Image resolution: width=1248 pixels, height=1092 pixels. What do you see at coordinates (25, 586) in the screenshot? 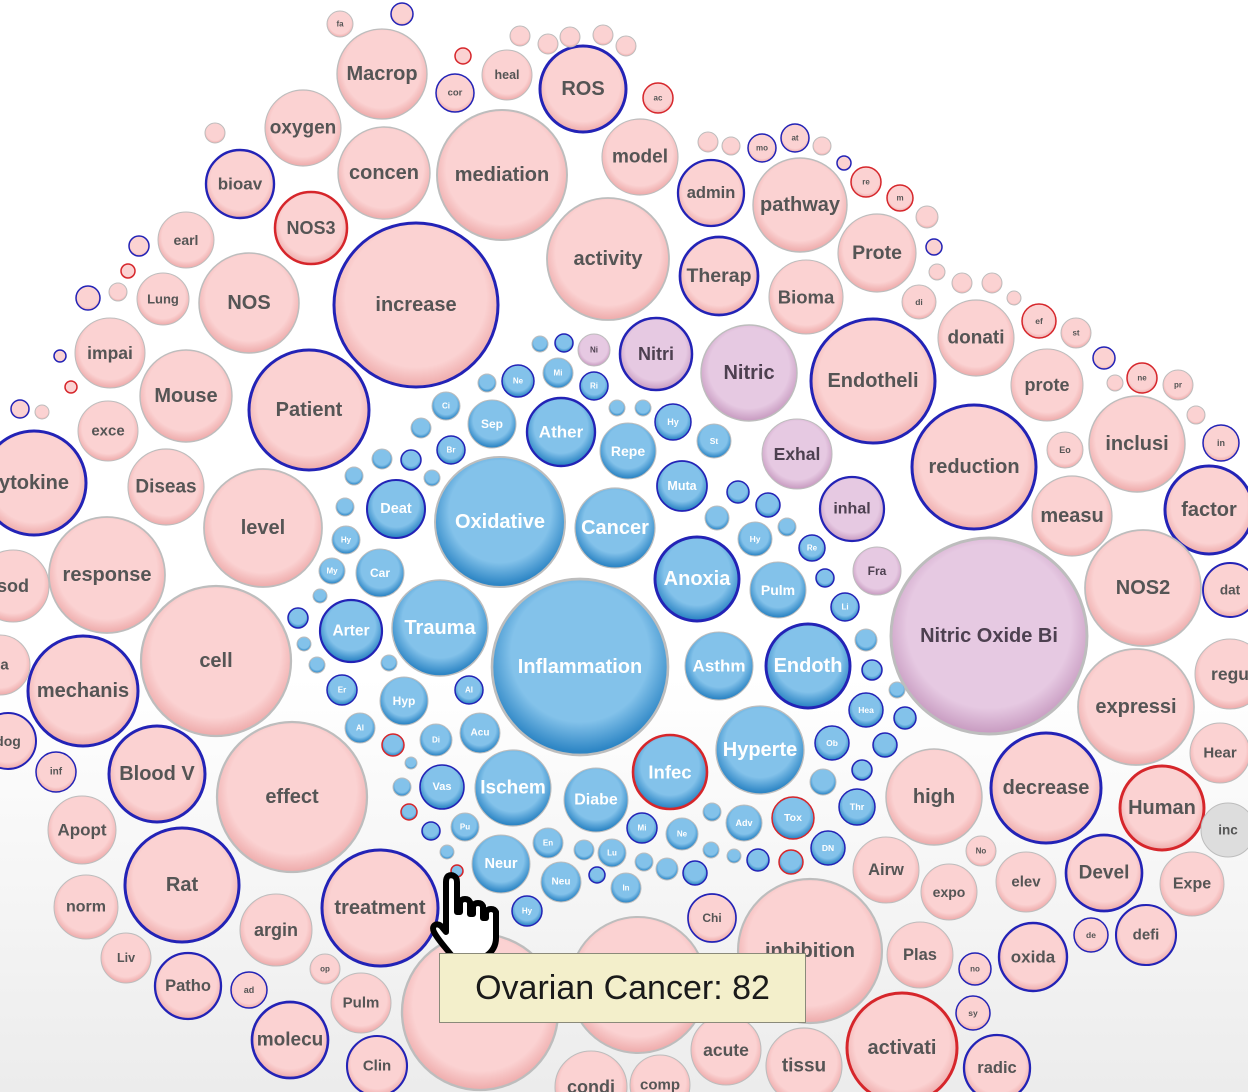
I see `bubble: sod` at bounding box center [25, 586].